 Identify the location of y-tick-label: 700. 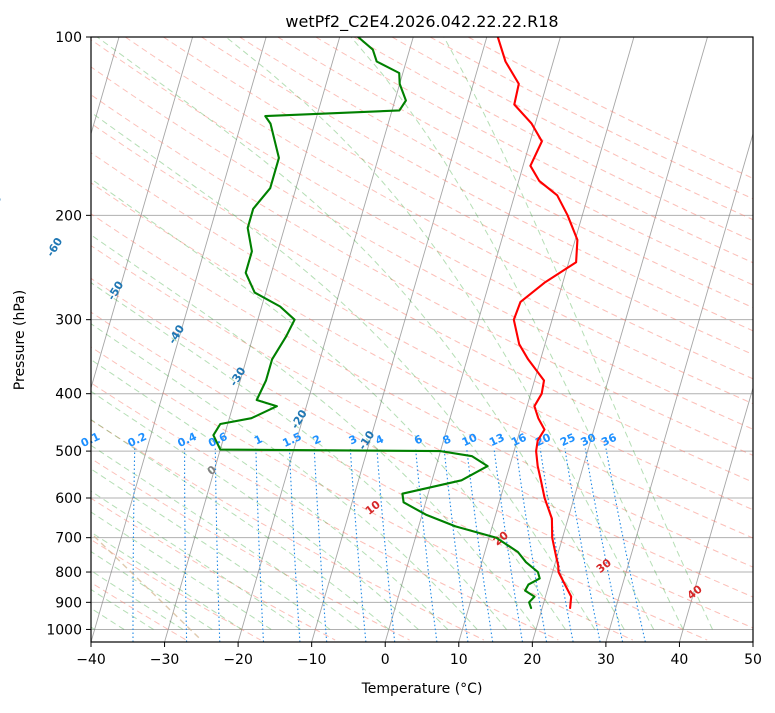
(68, 539).